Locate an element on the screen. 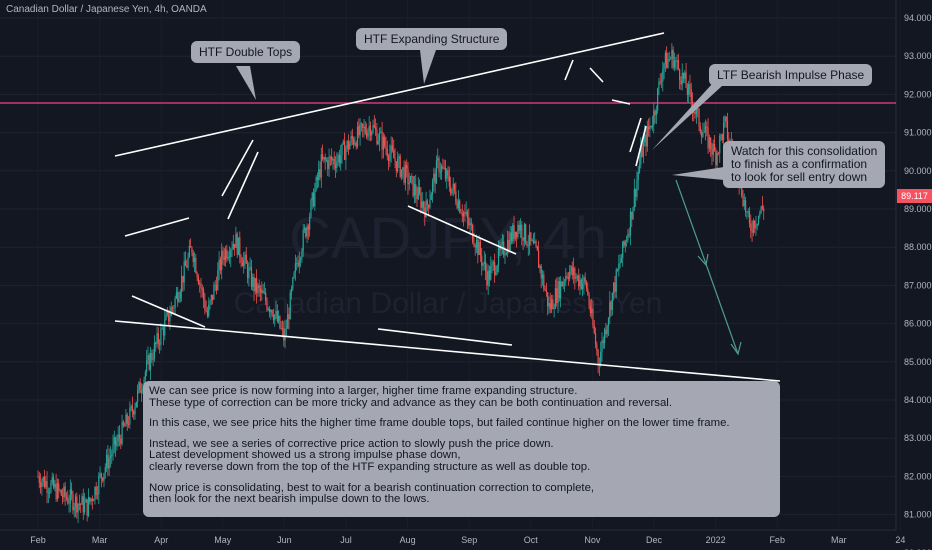  wedge-5-a is located at coordinates (635, 135).